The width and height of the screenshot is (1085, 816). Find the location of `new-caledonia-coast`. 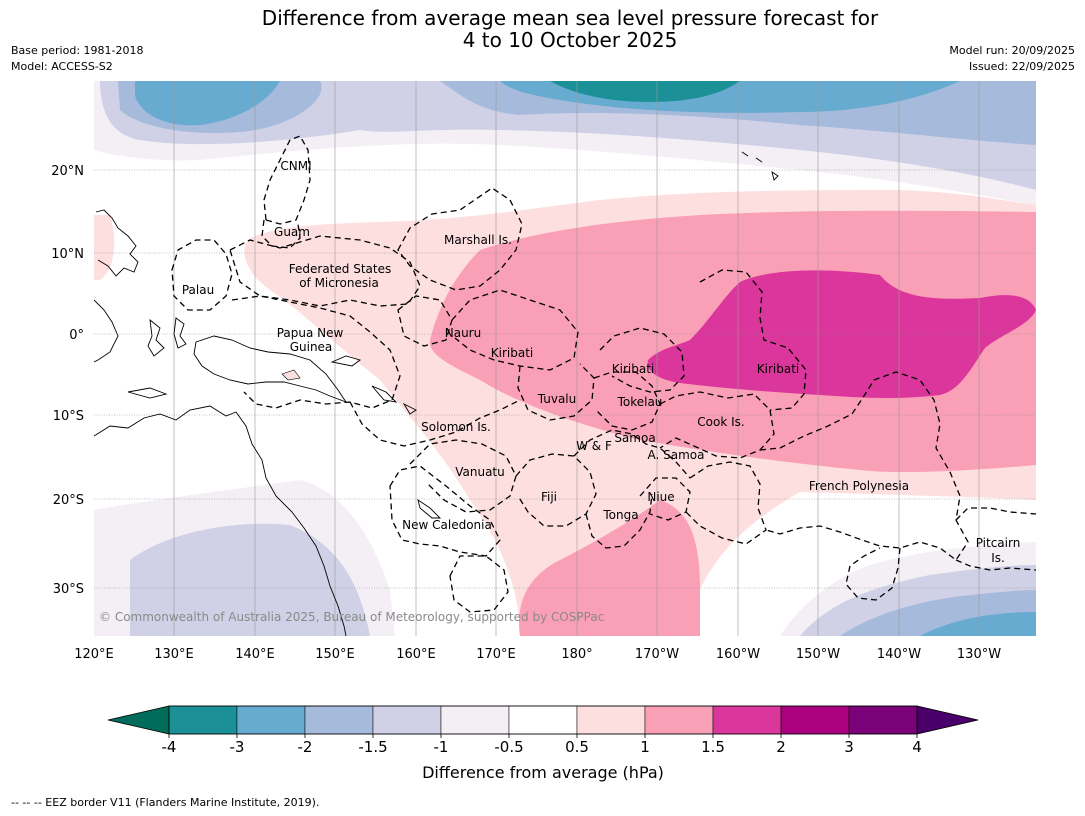

new-caledonia-coast is located at coordinates (429, 508).